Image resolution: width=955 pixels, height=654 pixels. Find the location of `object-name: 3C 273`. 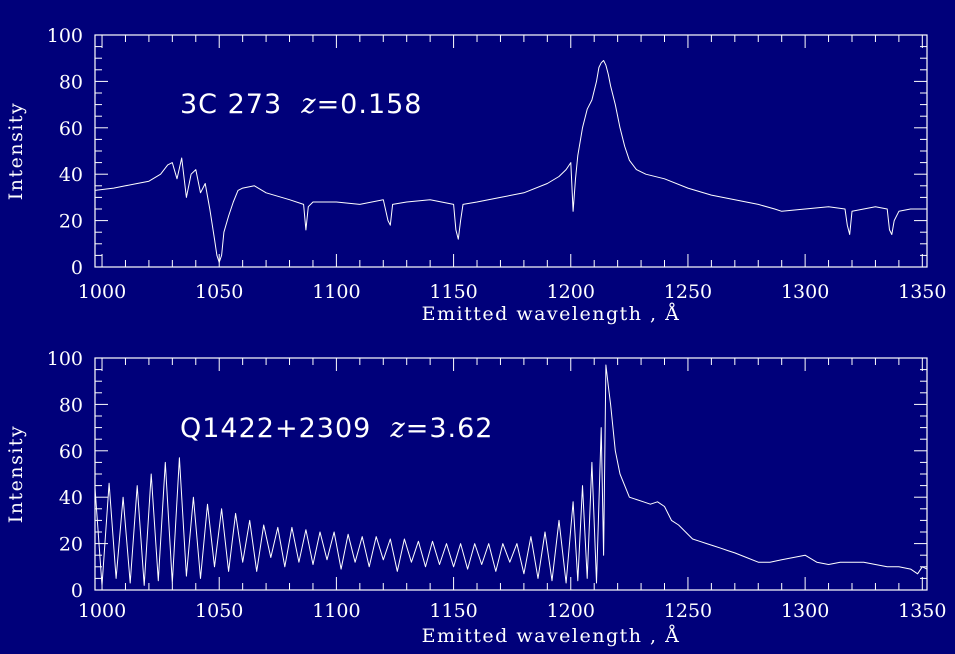

object-name: 3C 273 is located at coordinates (231, 104).